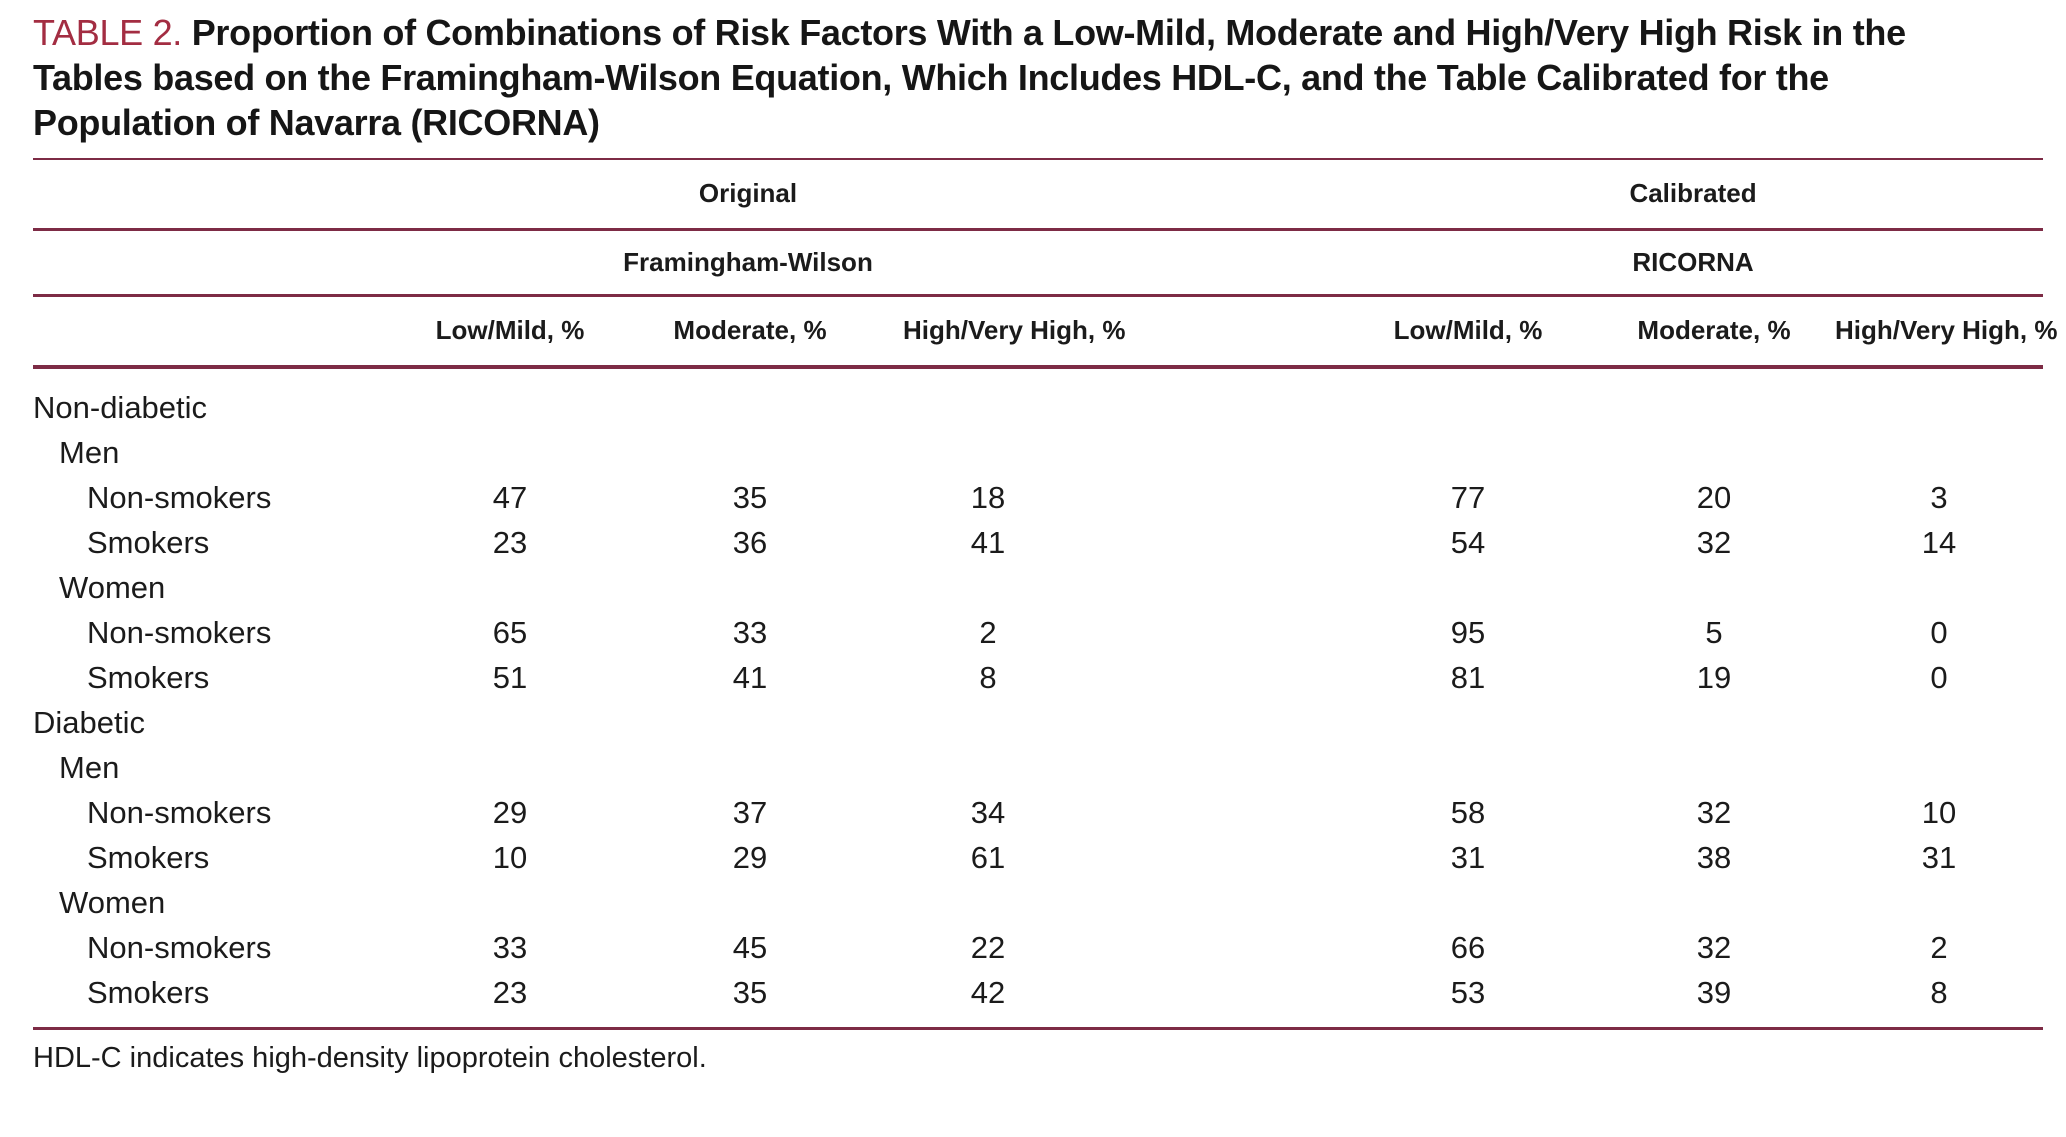  What do you see at coordinates (1693, 261) in the screenshot?
I see `subgroup-header-ricorna: RICORNA` at bounding box center [1693, 261].